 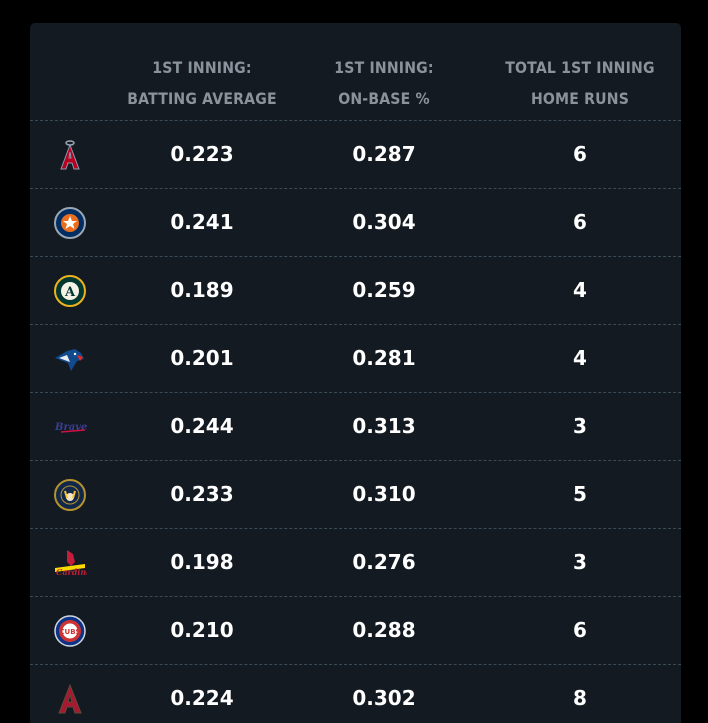 I want to click on table-row: 0.233 0.310 5, so click(x=355, y=495).